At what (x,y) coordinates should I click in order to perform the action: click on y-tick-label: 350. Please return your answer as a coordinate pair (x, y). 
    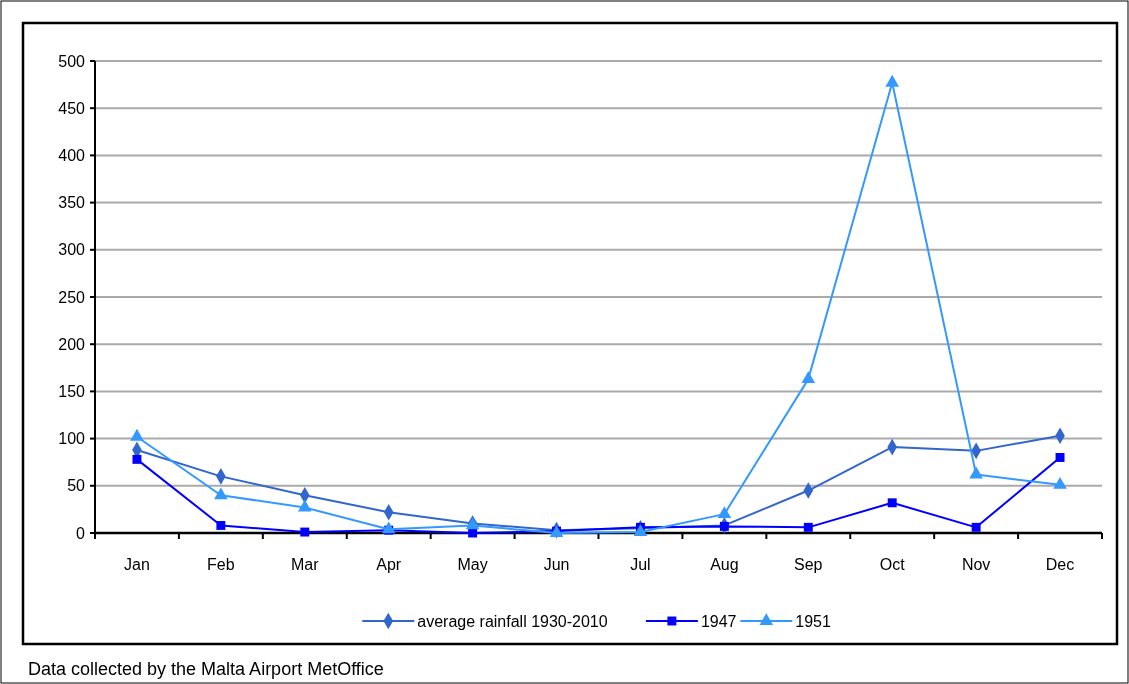
    Looking at the image, I should click on (72, 203).